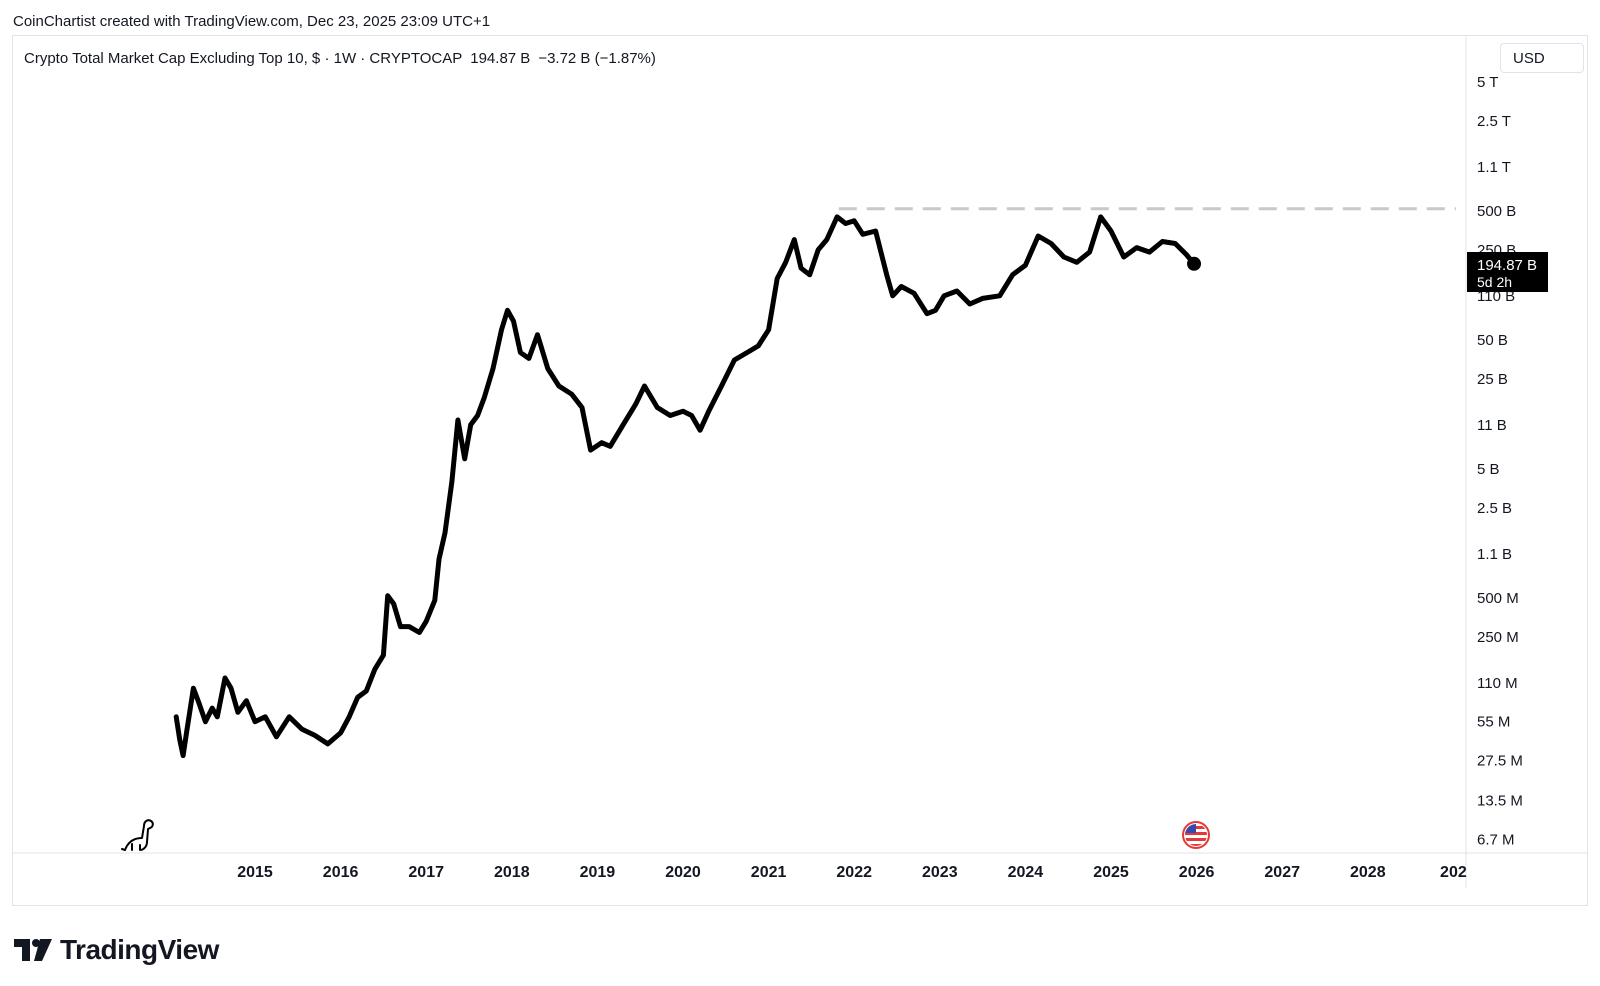 The image size is (1600, 986). Describe the element at coordinates (1507, 265) in the screenshot. I see `price-badge-value: 194.87 B` at that location.